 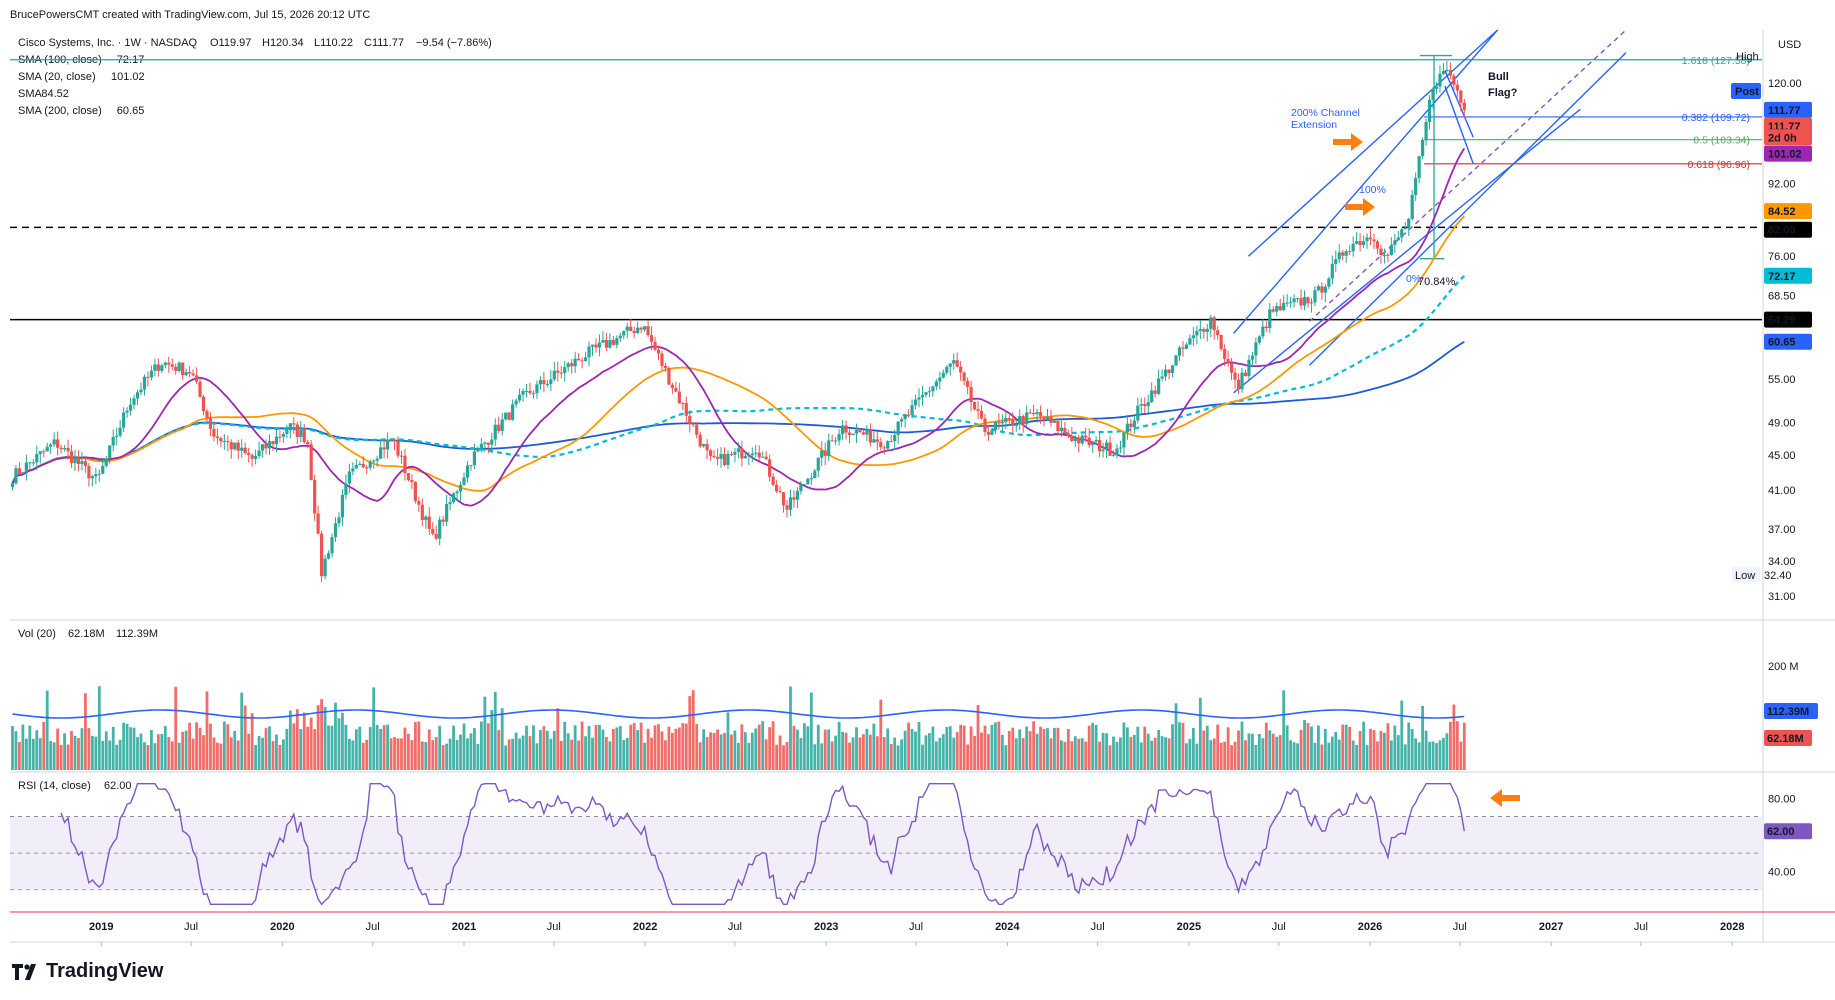 What do you see at coordinates (1551, 927) in the screenshot?
I see `time-tick-label: 2027` at bounding box center [1551, 927].